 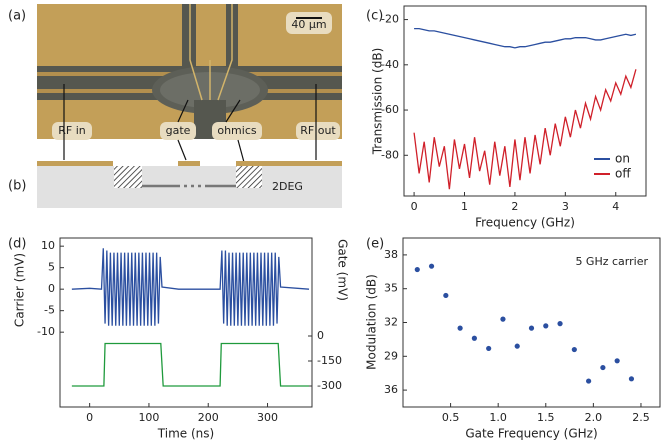 I want to click on y-axis-label: Modulation (dB), so click(x=372, y=322).